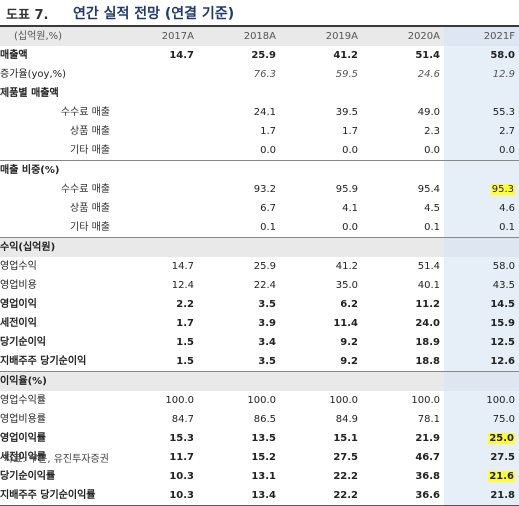 This screenshot has width=519, height=506. Describe the element at coordinates (403, 496) in the screenshot. I see `cell-value: 36.6` at that location.